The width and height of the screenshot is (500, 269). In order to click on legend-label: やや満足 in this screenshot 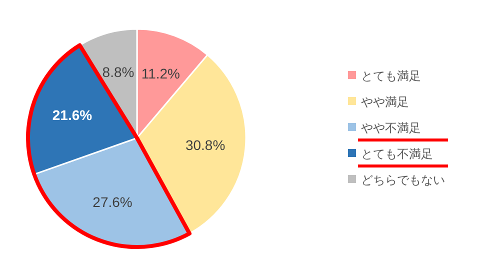, I will do `click(385, 102)`.